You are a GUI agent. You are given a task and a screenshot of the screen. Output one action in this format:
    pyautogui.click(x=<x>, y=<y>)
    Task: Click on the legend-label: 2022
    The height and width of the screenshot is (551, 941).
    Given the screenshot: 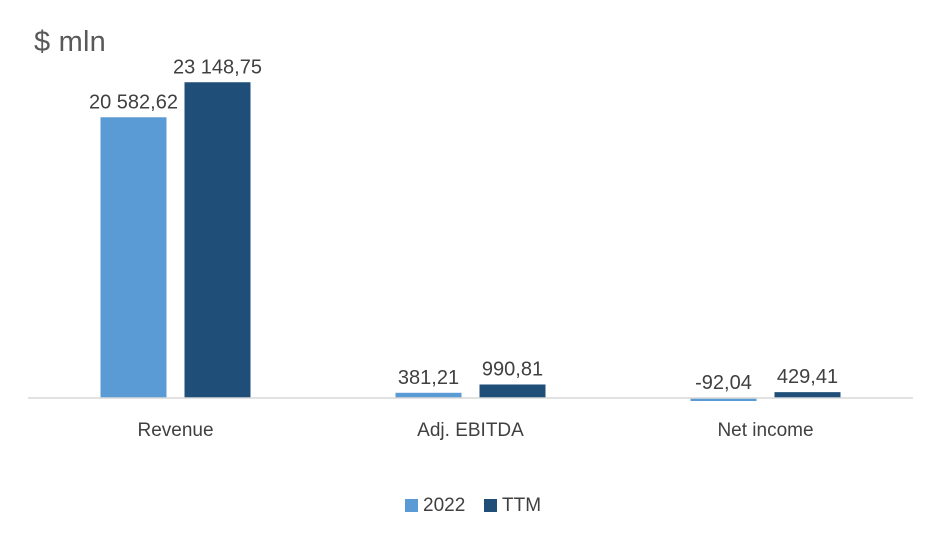 What is the action you would take?
    pyautogui.click(x=444, y=505)
    